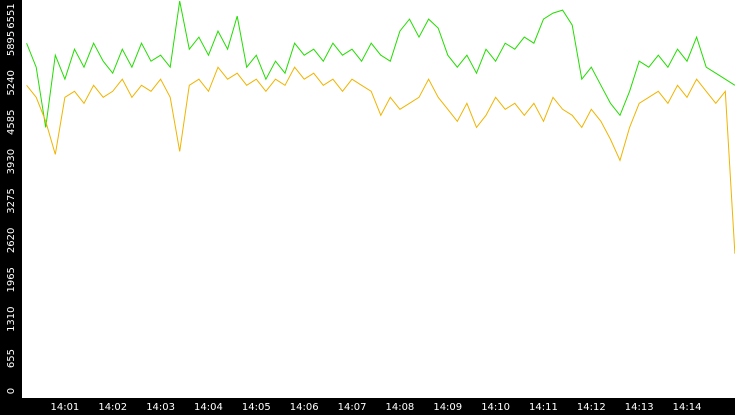  What do you see at coordinates (11, 240) in the screenshot?
I see `y-tick-label: 2620` at bounding box center [11, 240].